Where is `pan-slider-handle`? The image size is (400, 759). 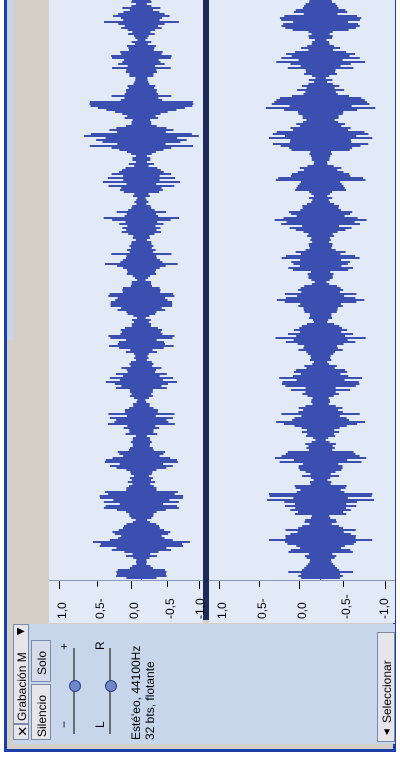 pan-slider-handle is located at coordinates (111, 686).